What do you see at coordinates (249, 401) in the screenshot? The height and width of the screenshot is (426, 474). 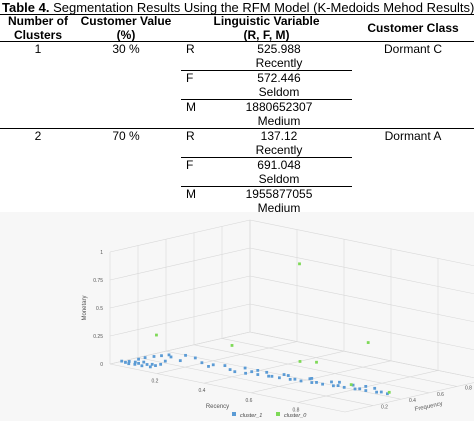 I see `x-tick-label: 0.6` at bounding box center [249, 401].